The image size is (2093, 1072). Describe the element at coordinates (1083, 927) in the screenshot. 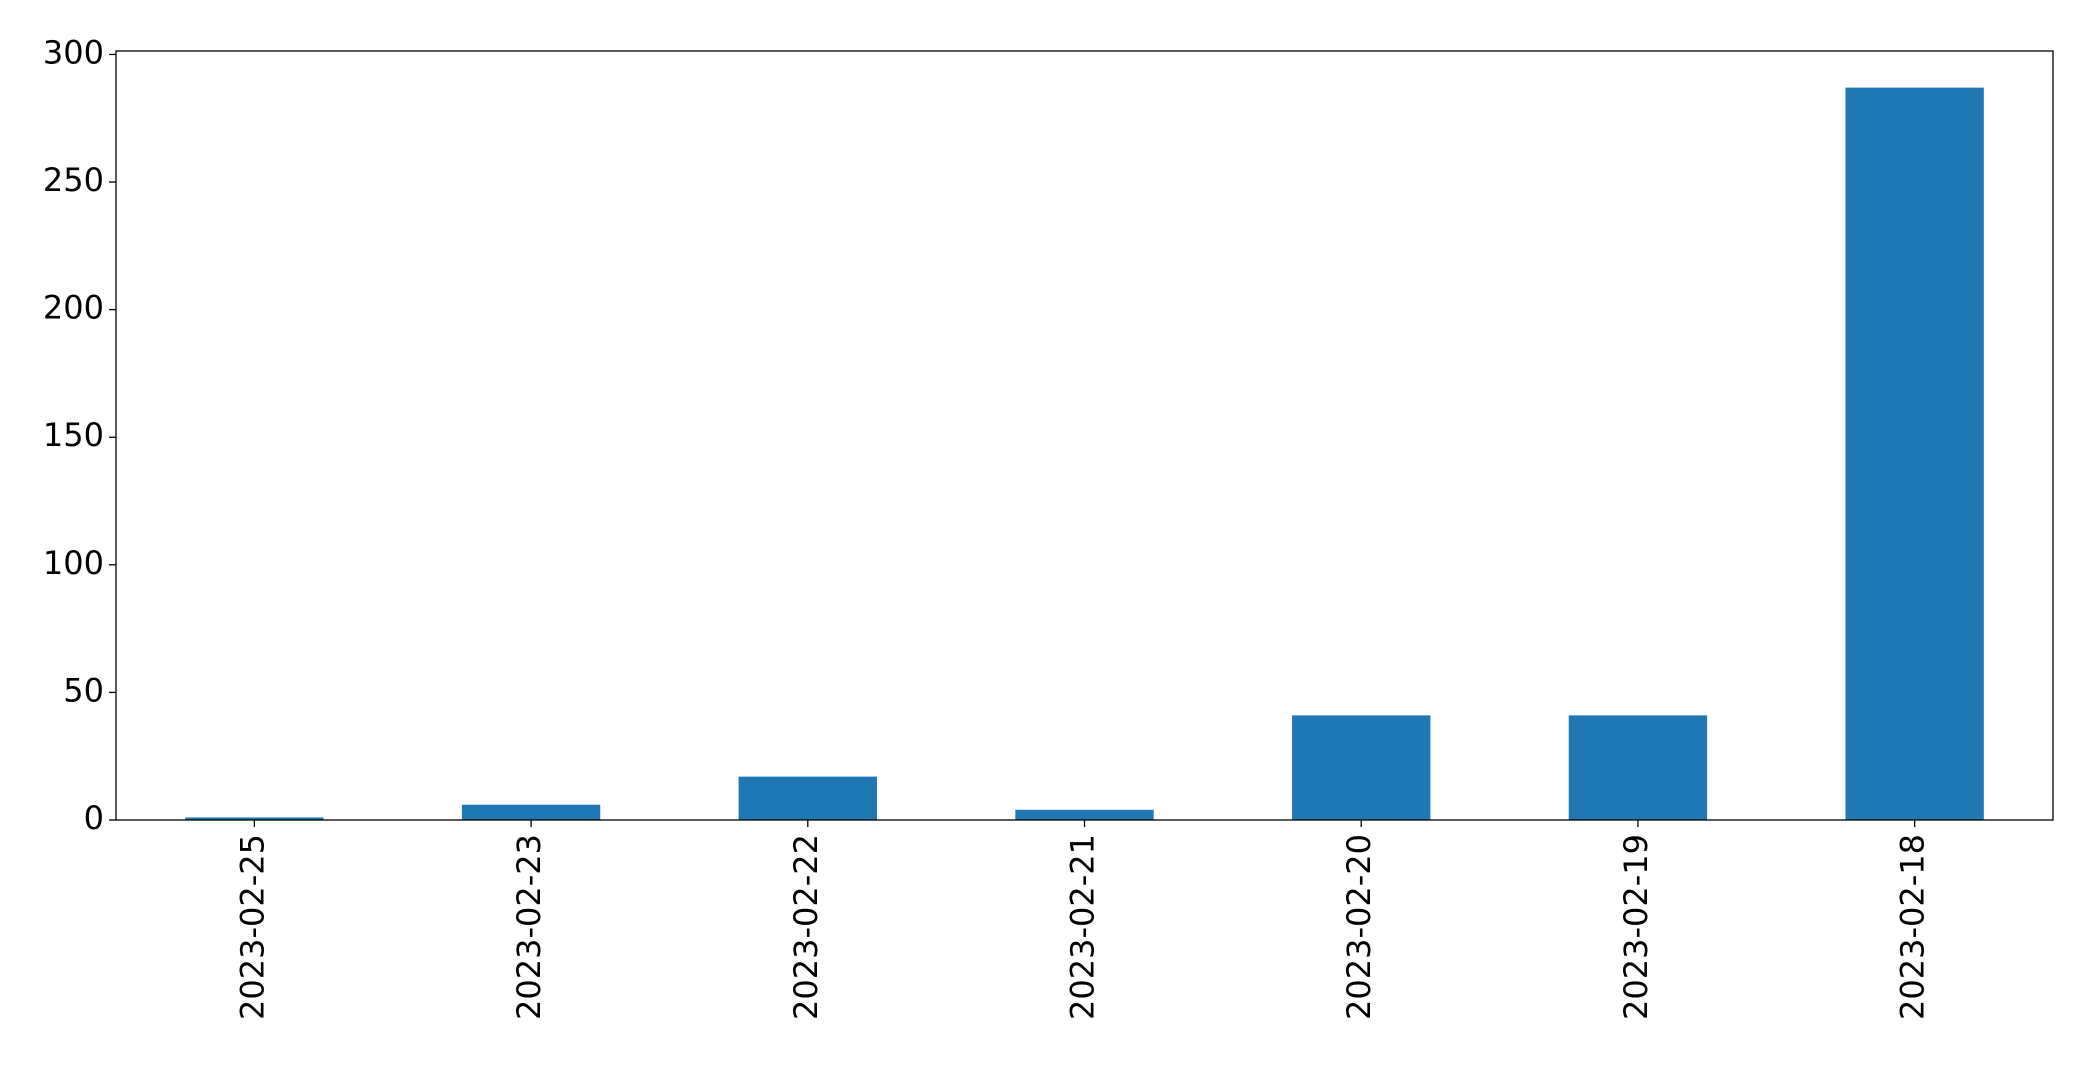

I see `x-tick-label: 2023-02-21` at that location.